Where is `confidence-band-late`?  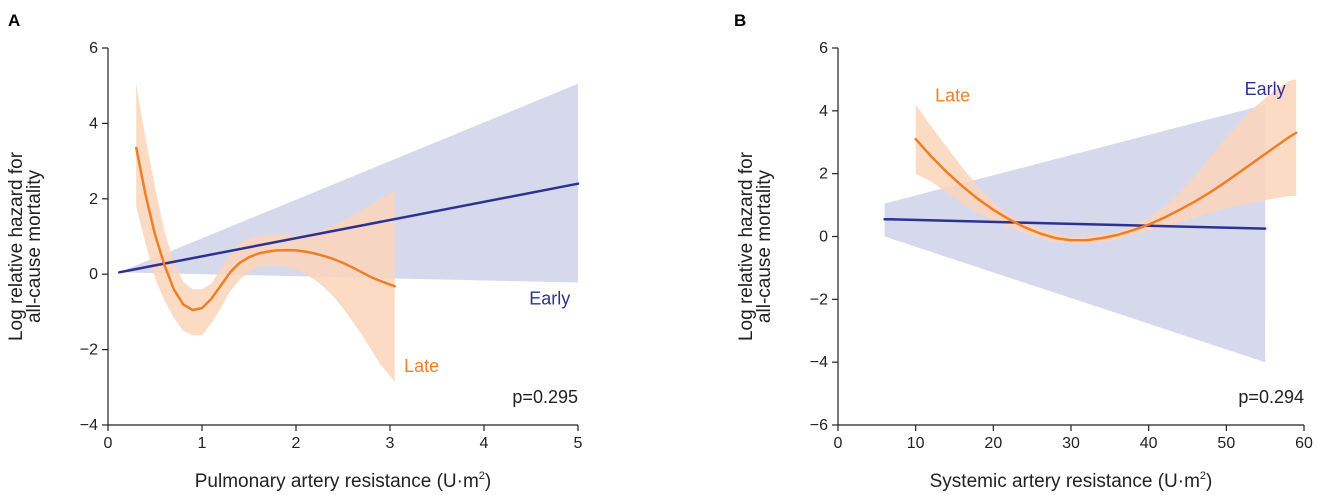
confidence-band-late is located at coordinates (1106, 161).